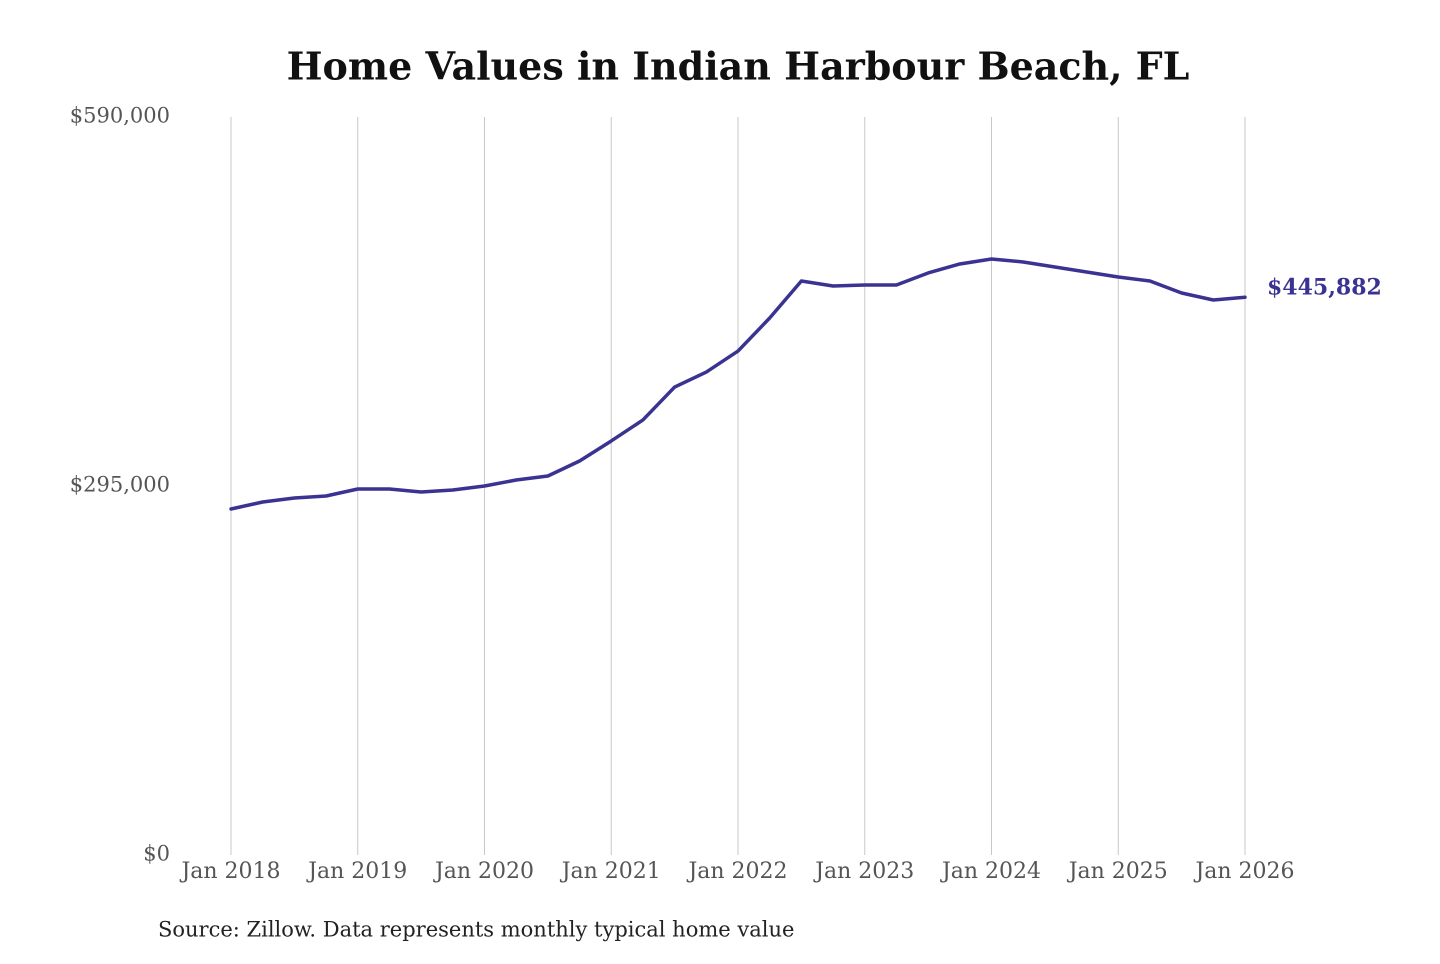 The width and height of the screenshot is (1440, 964). What do you see at coordinates (120, 116) in the screenshot?
I see `y-tick-label: $590,000` at bounding box center [120, 116].